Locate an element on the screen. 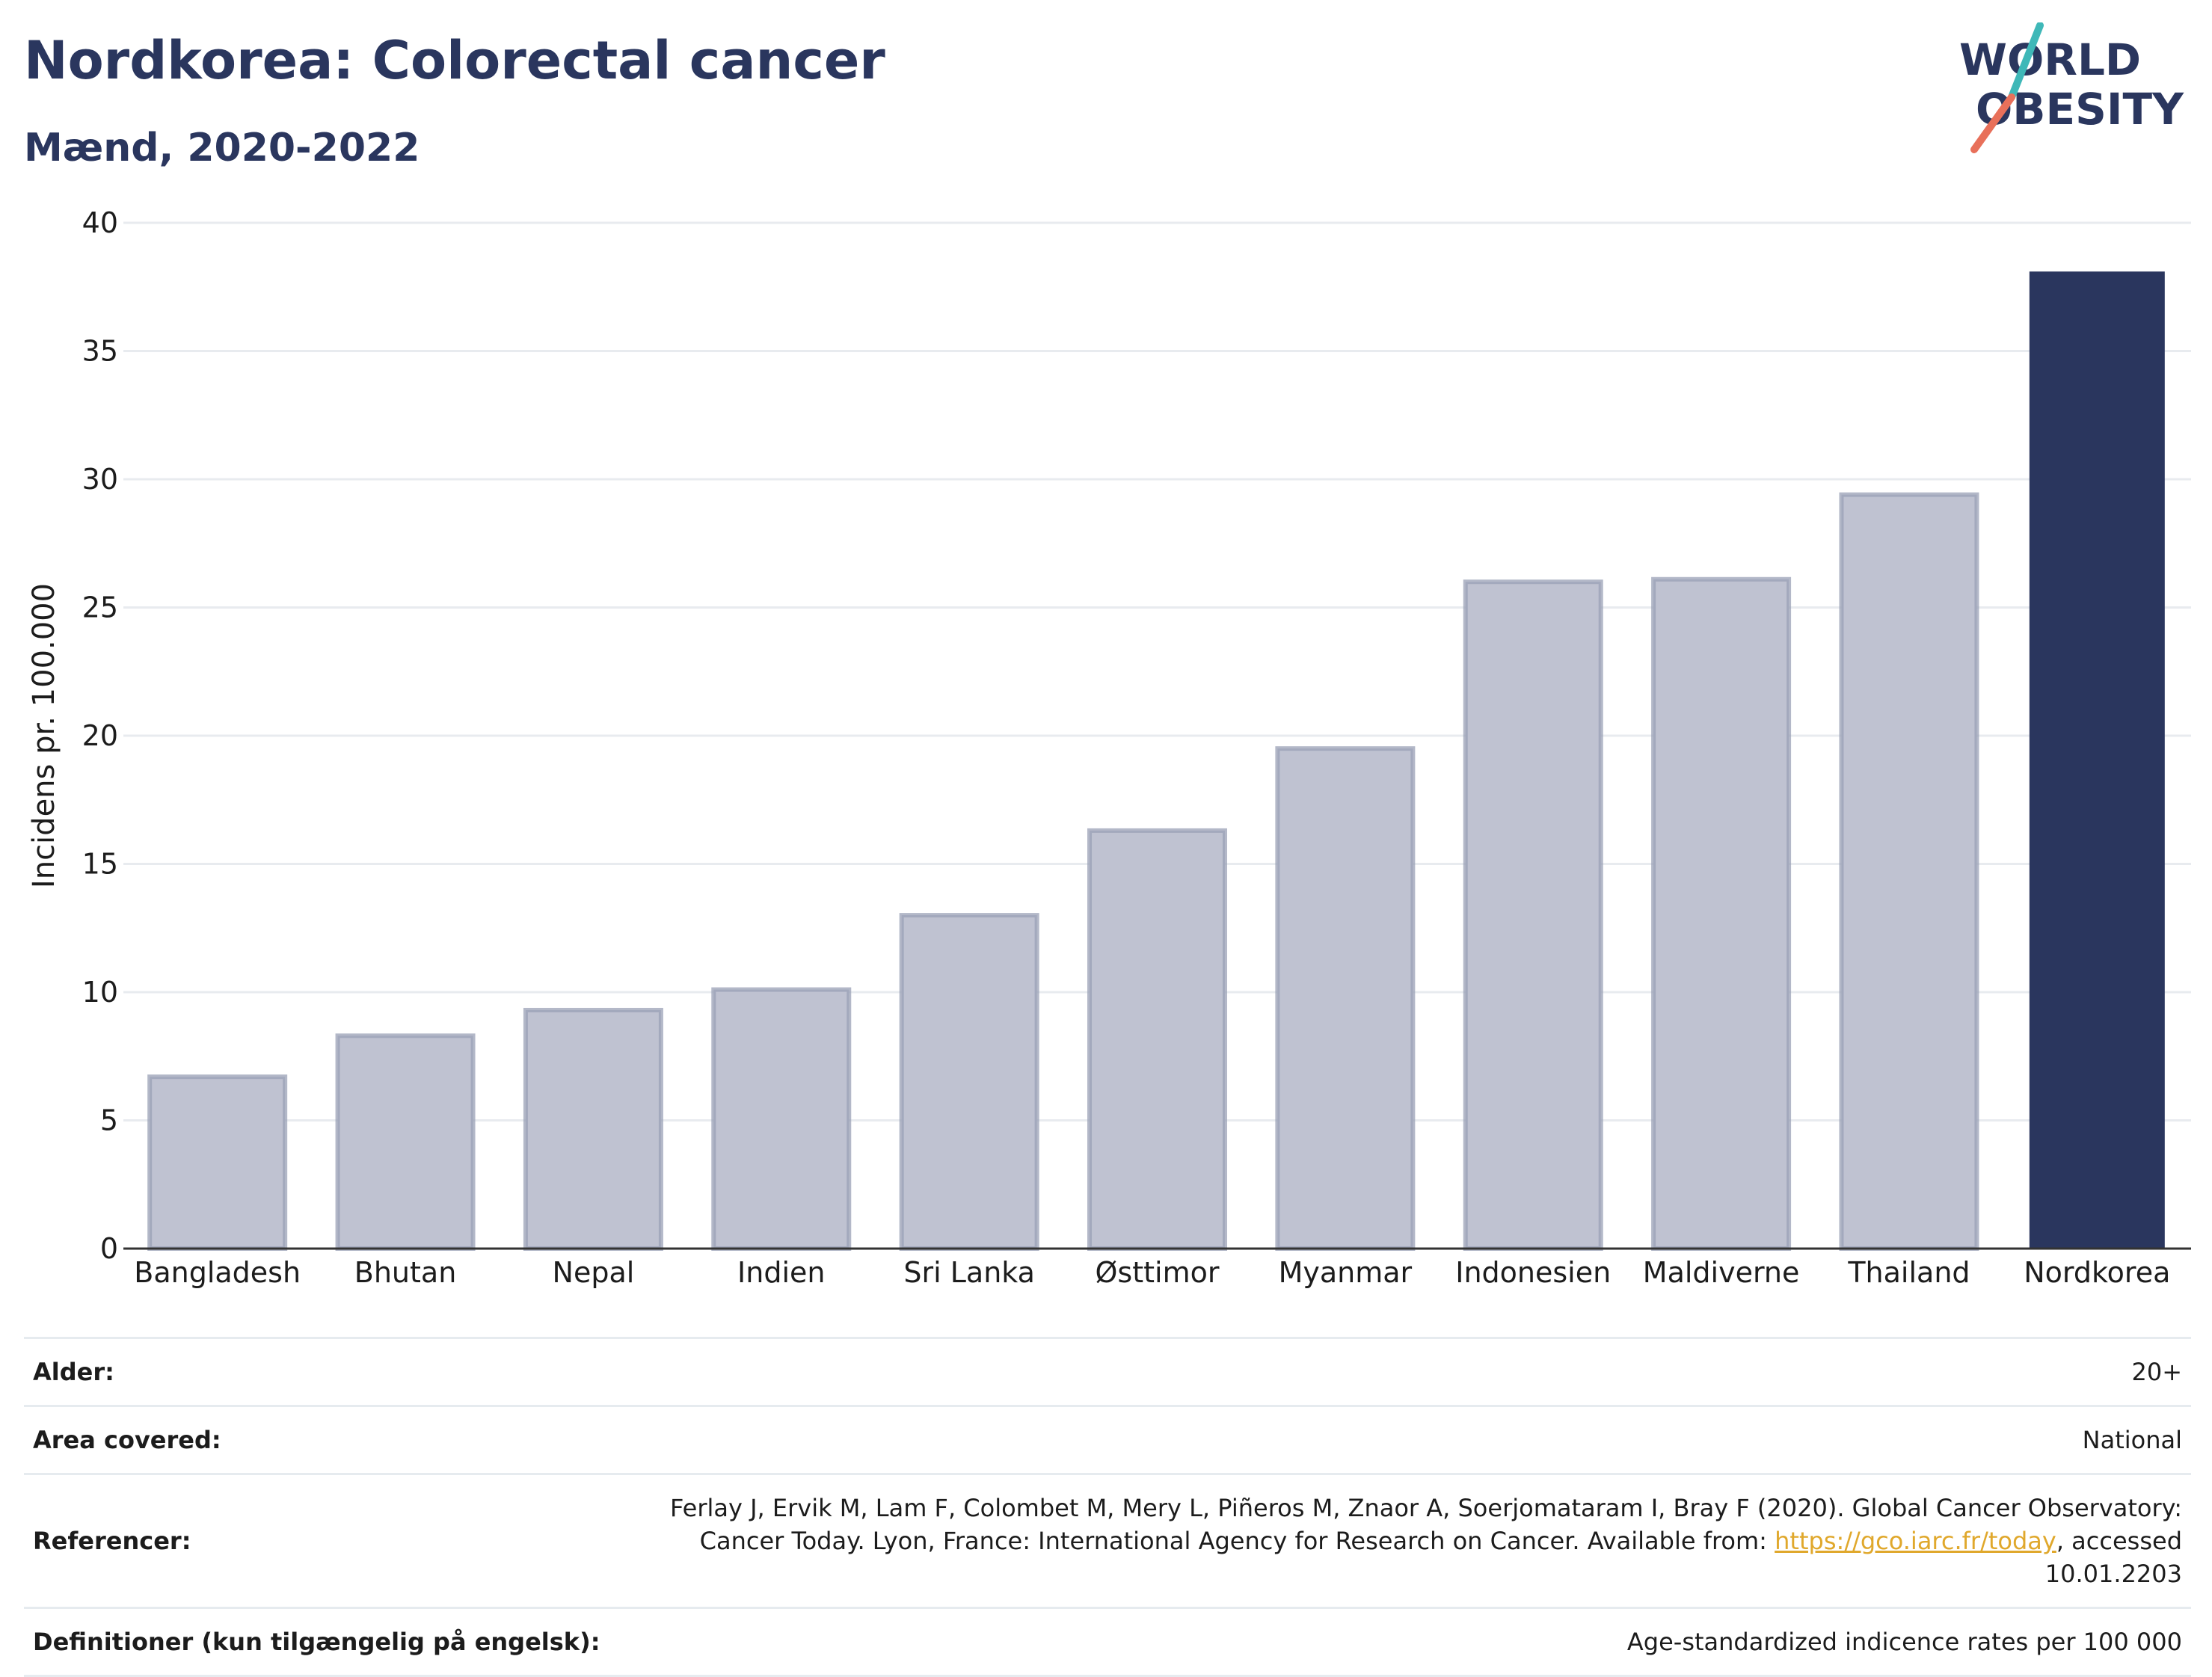  logo-slash-coral is located at coordinates (1992, 123).